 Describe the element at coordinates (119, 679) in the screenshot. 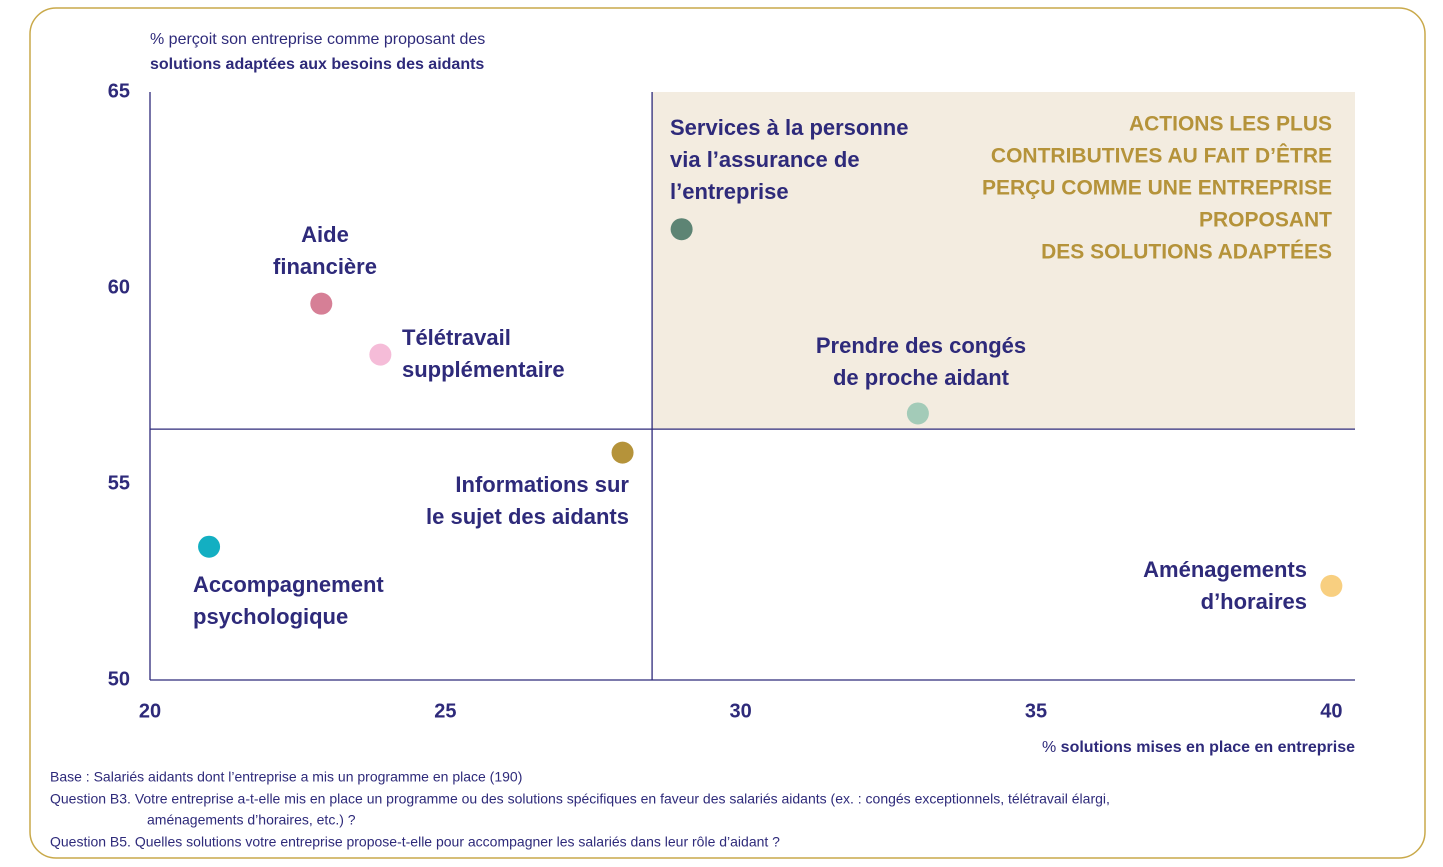

I see `y-tick-label: 50` at that location.